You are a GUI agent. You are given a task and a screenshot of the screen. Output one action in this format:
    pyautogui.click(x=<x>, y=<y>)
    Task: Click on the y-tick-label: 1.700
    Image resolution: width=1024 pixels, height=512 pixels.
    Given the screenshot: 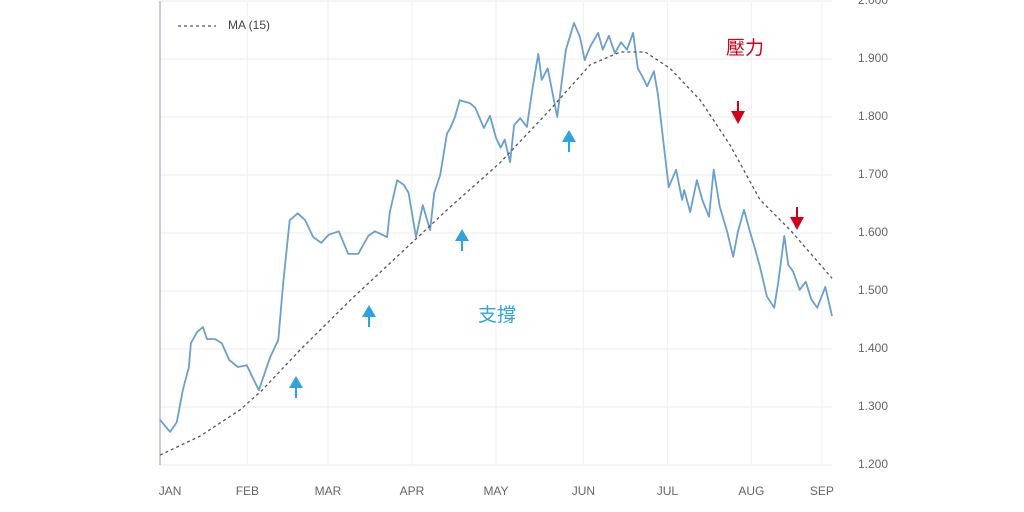 What is the action you would take?
    pyautogui.click(x=873, y=174)
    